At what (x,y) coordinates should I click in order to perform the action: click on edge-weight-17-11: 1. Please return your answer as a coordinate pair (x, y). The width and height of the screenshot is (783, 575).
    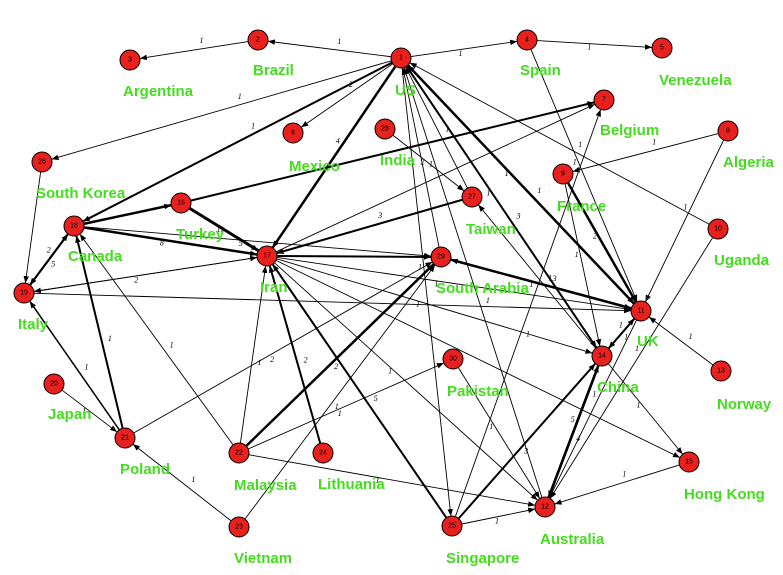
    Looking at the image, I should click on (436, 284).